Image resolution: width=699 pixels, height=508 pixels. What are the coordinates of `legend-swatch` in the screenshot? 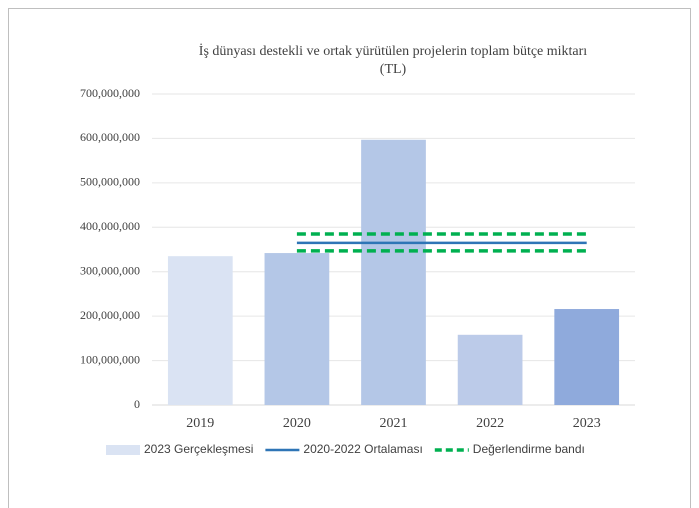 It's located at (123, 450).